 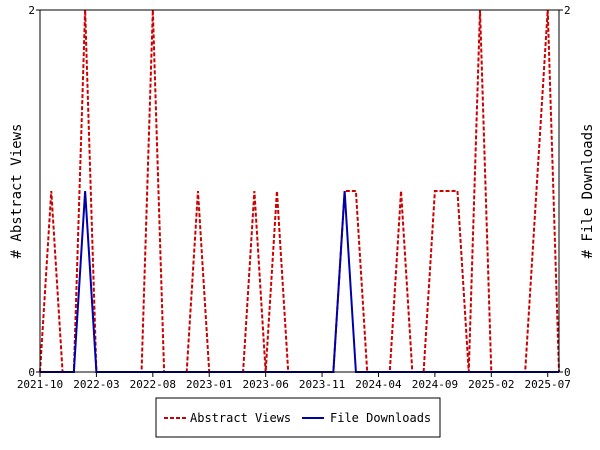 I want to click on x-tick-label: 2025-02, so click(x=491, y=384).